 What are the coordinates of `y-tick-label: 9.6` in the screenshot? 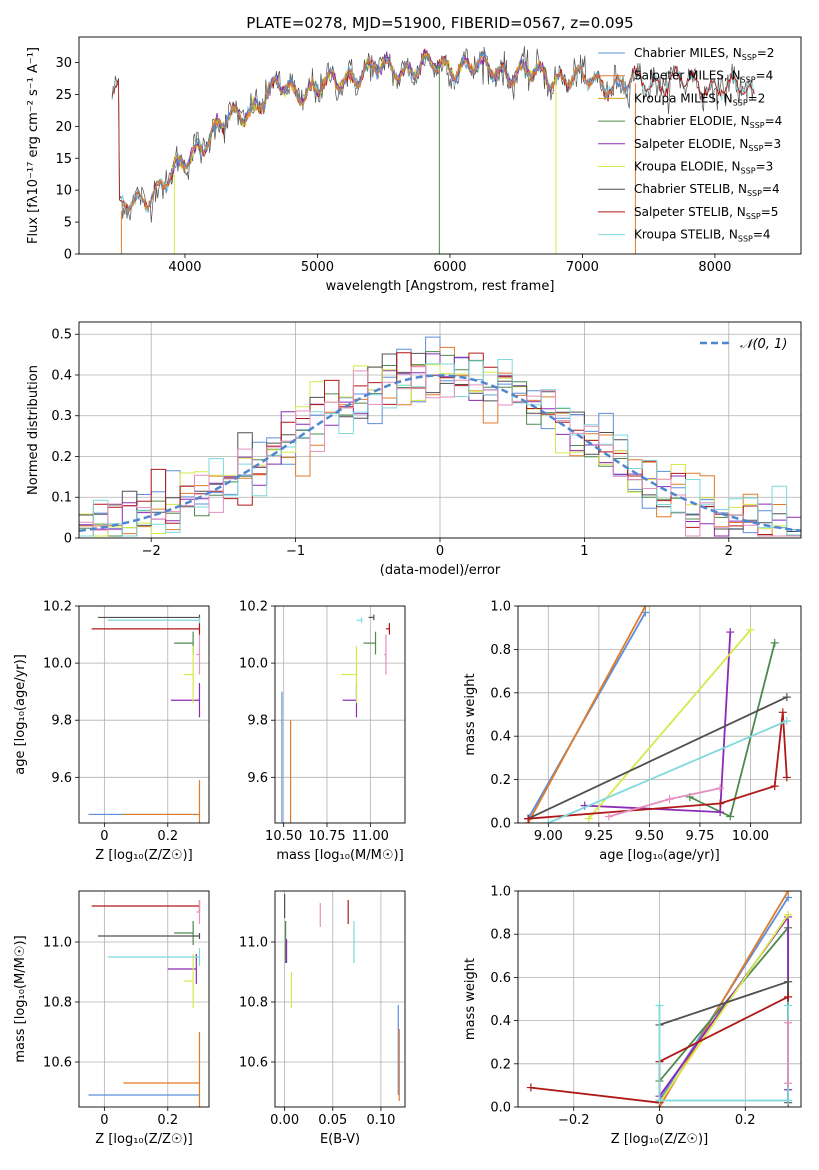 It's located at (257, 778).